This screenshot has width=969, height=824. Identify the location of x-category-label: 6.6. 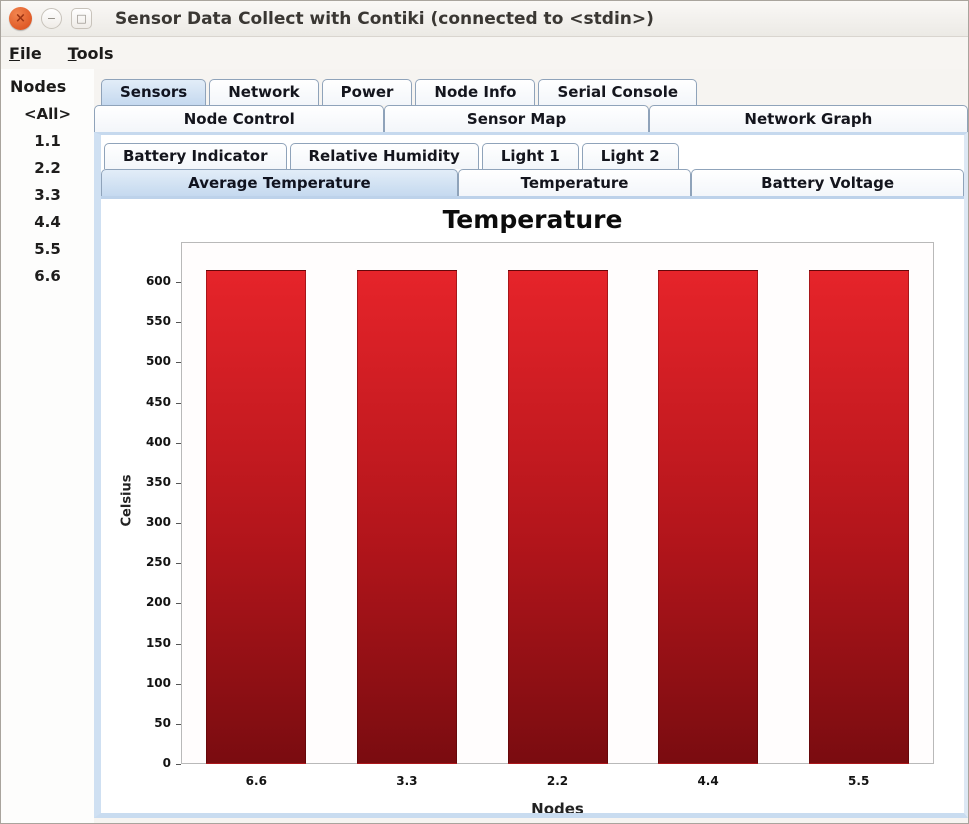
(256, 781).